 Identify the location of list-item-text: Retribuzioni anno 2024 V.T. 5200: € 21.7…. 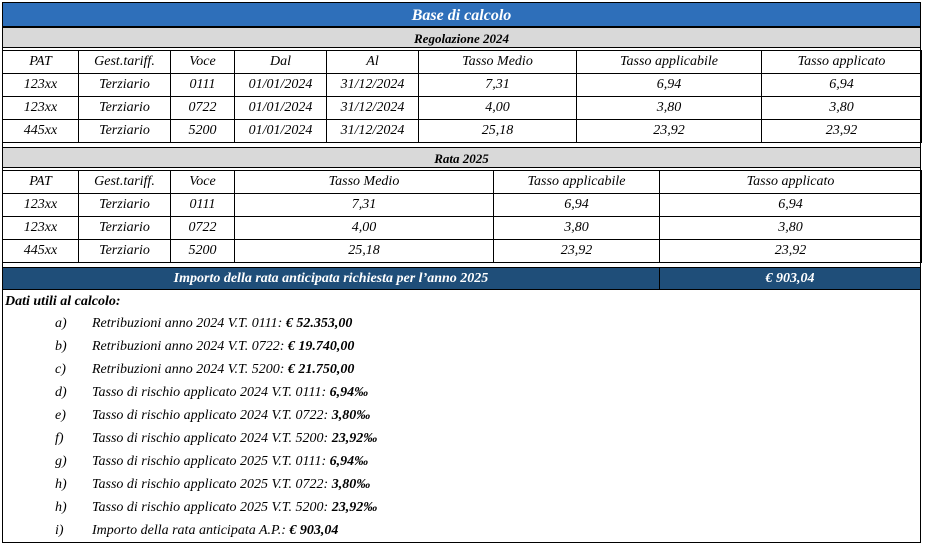
(223, 370).